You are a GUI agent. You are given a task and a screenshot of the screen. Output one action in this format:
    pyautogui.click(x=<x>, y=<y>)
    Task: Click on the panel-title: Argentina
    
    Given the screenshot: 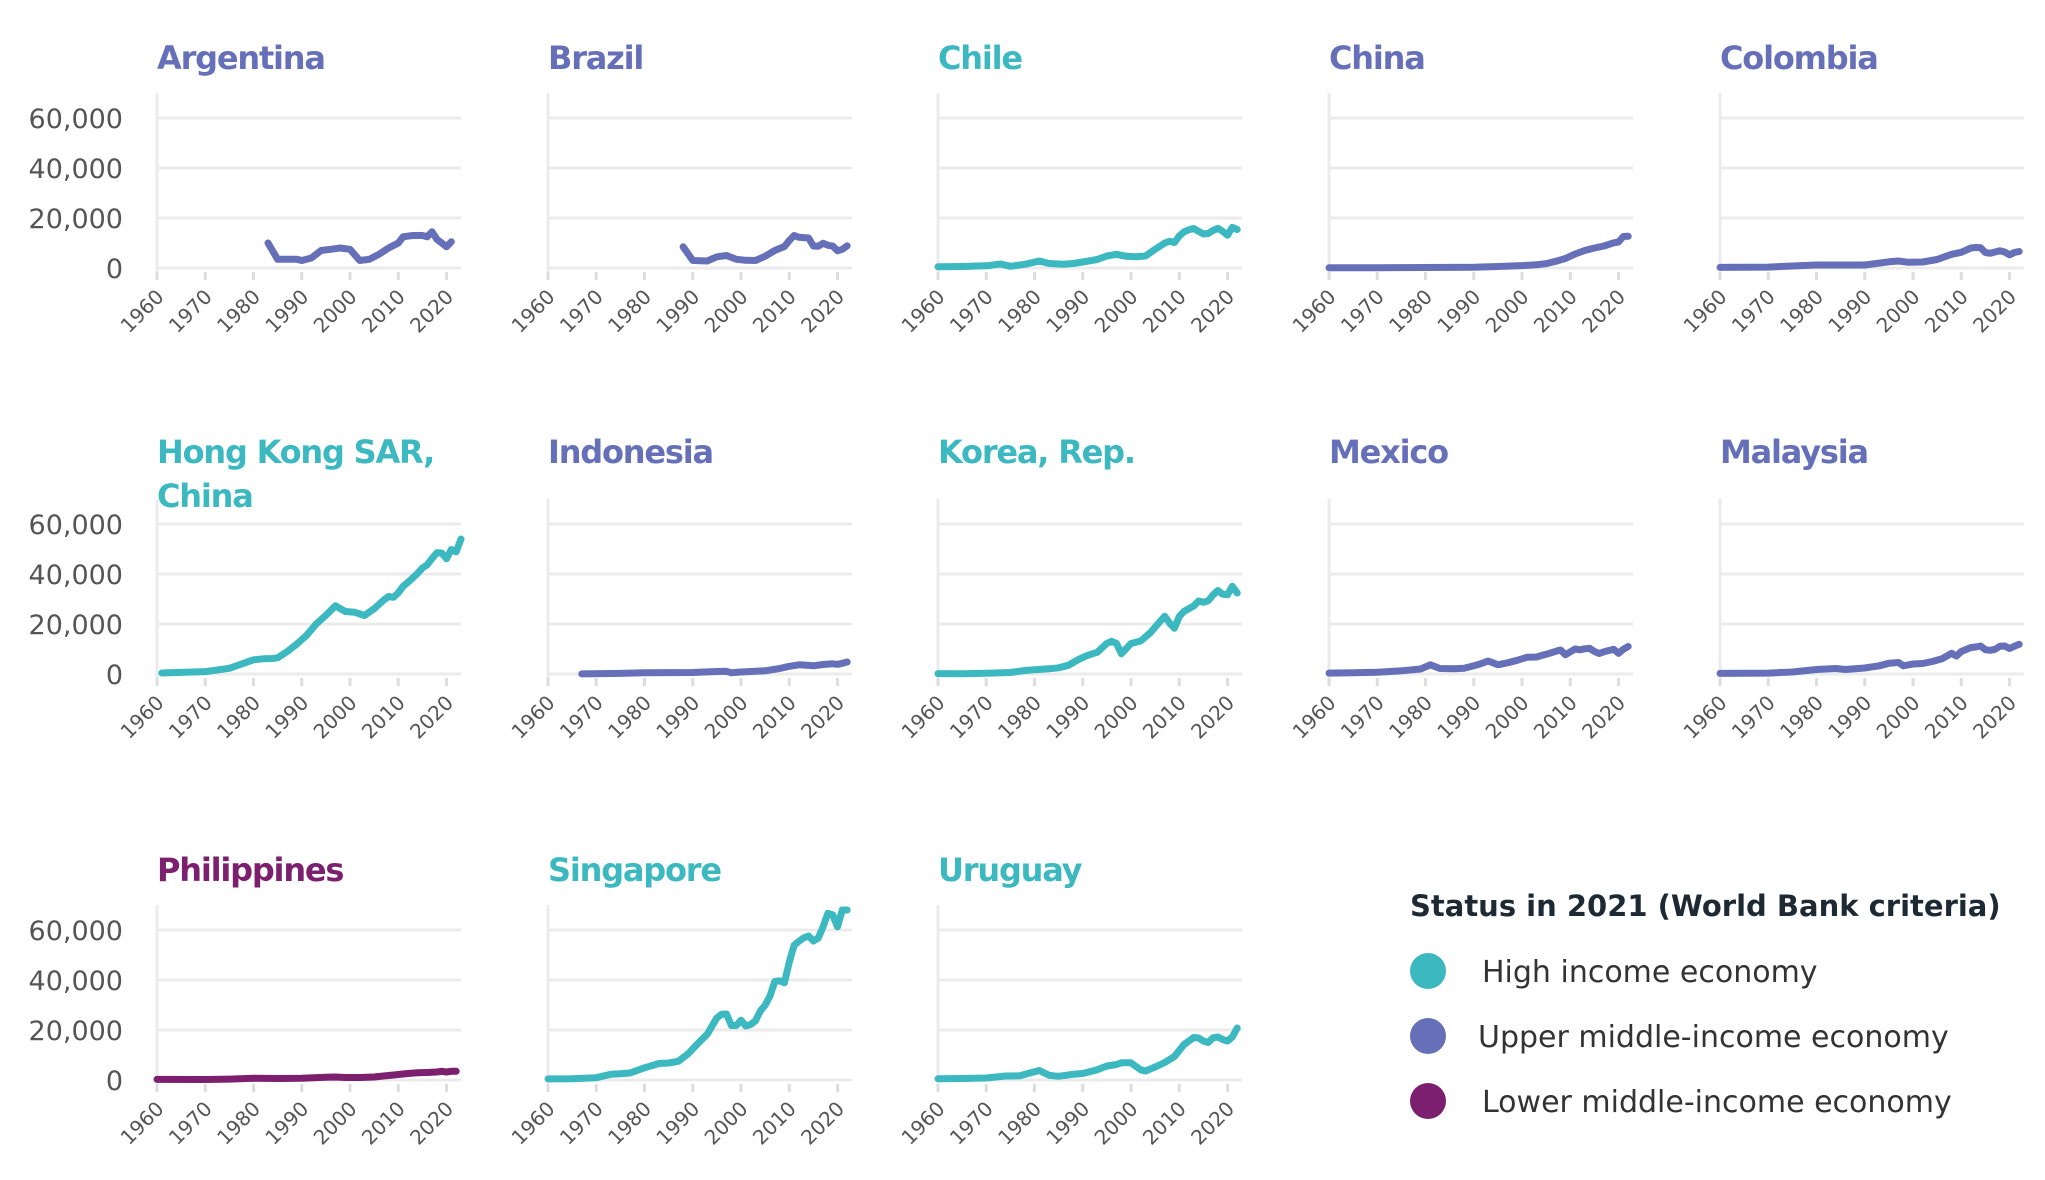 What is the action you would take?
    pyautogui.click(x=241, y=58)
    